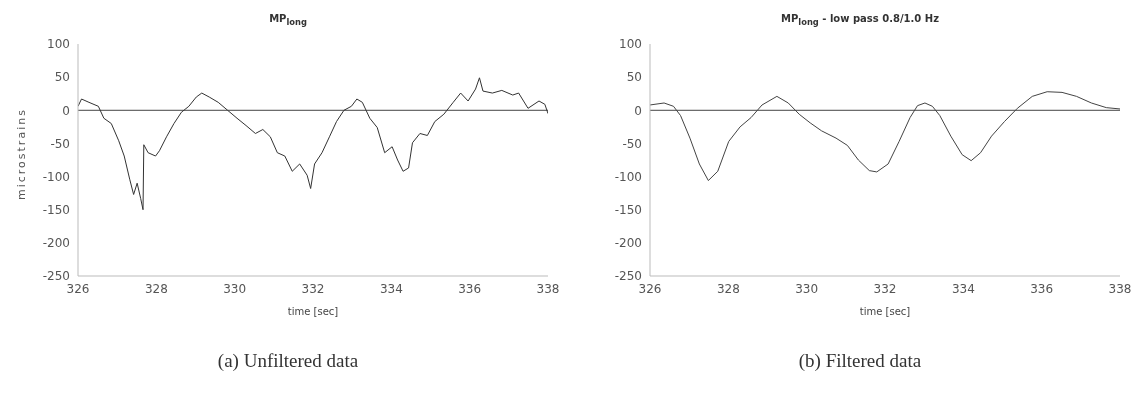 This screenshot has width=1148, height=414. What do you see at coordinates (860, 361) in the screenshot?
I see `text: (b) Filtered data` at bounding box center [860, 361].